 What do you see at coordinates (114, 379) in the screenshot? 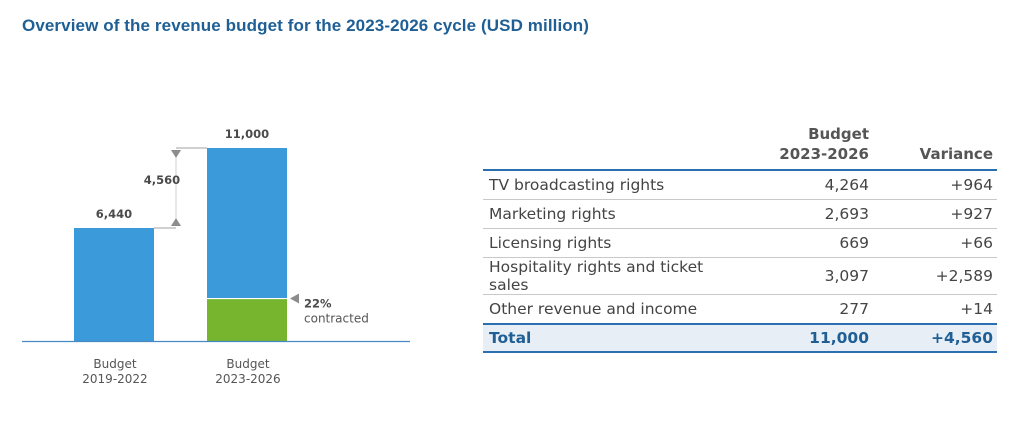
I see `category-tick-label: 2019-2022` at bounding box center [114, 379].